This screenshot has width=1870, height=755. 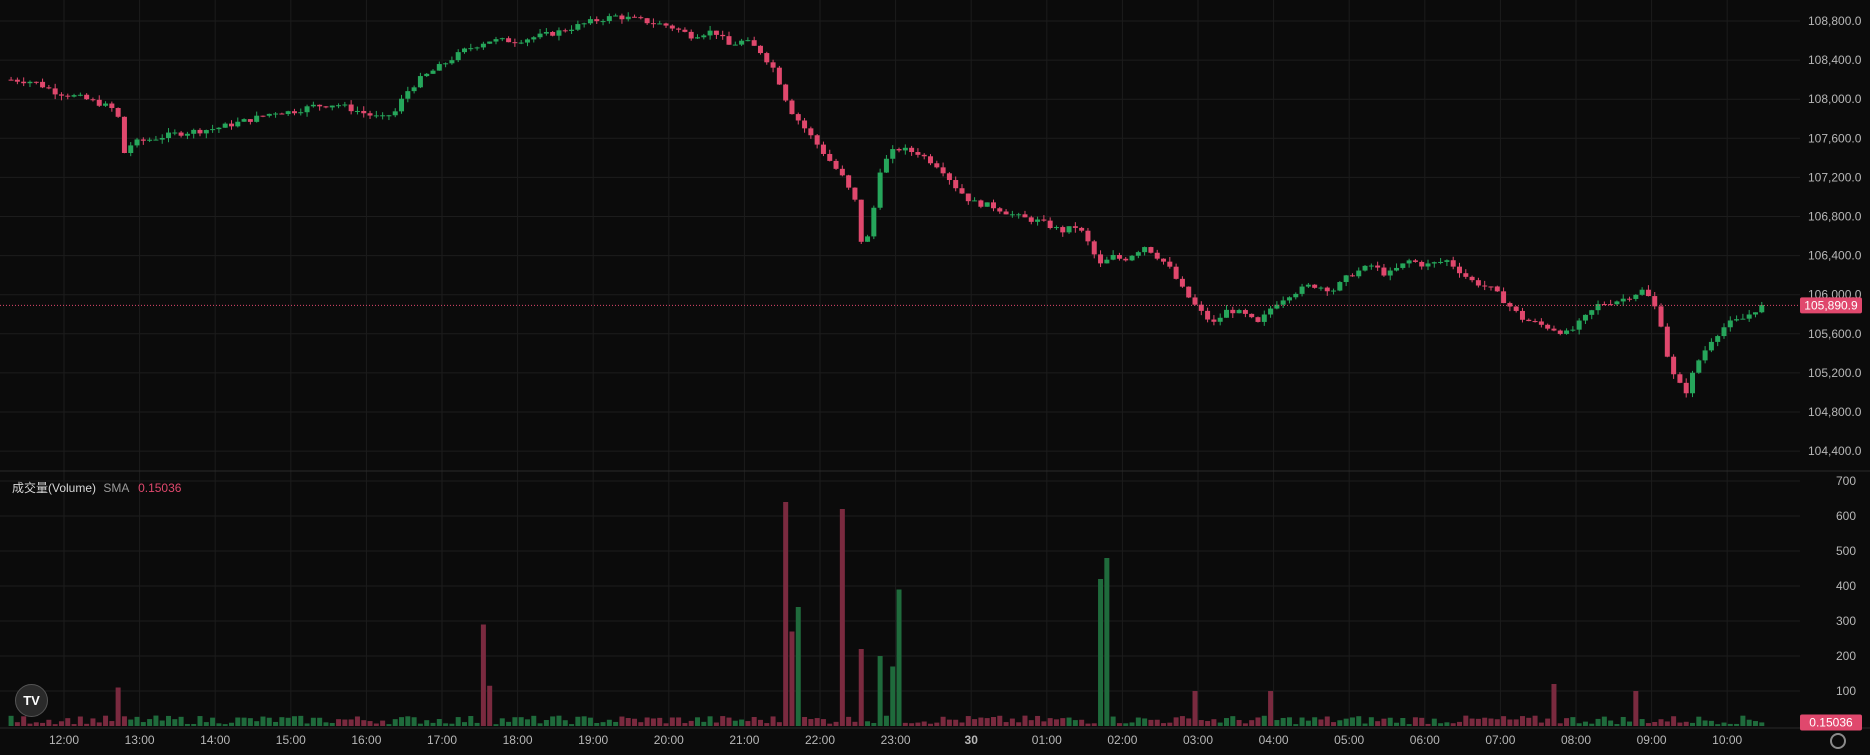 What do you see at coordinates (366, 740) in the screenshot?
I see `time-axis-label: 16:00` at bounding box center [366, 740].